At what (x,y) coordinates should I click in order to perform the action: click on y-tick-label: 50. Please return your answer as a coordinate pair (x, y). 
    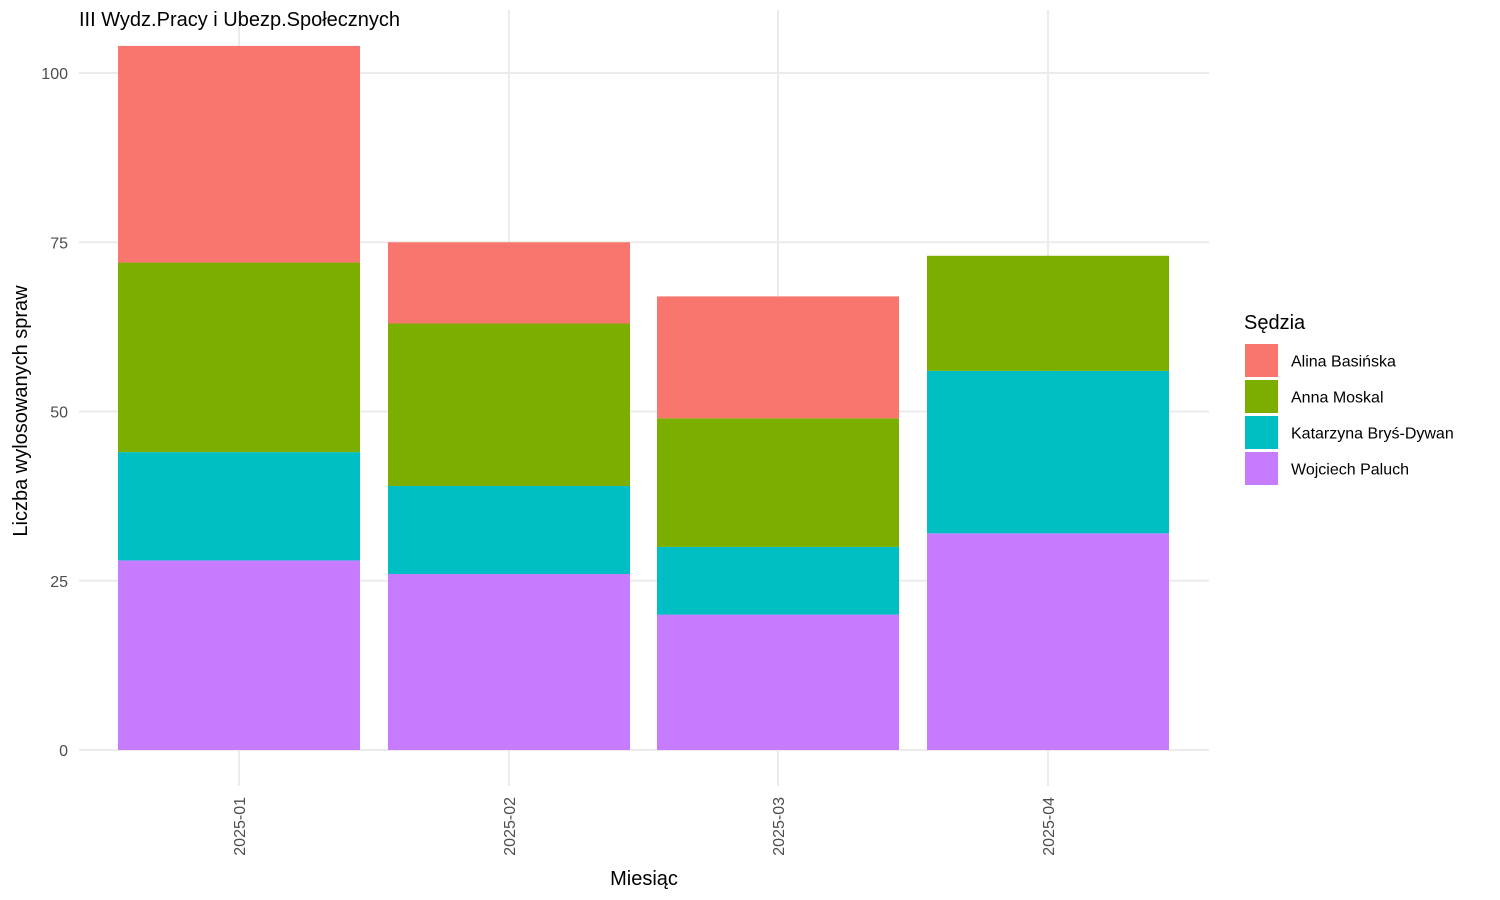
    Looking at the image, I should click on (59, 413).